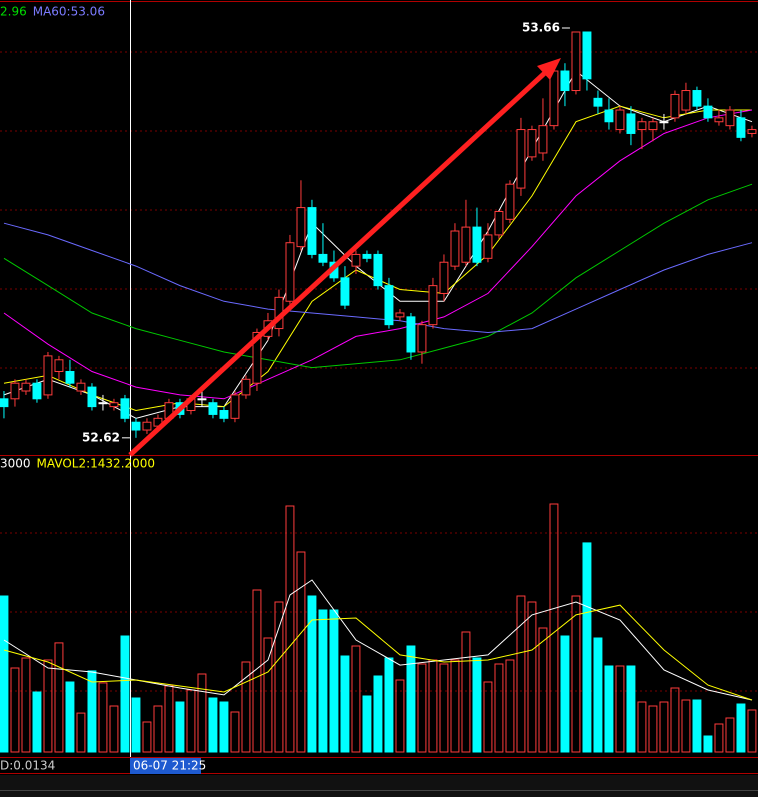 This screenshot has width=758, height=797. What do you see at coordinates (541, 27) in the screenshot?
I see `annotation-label: 53.66` at bounding box center [541, 27].